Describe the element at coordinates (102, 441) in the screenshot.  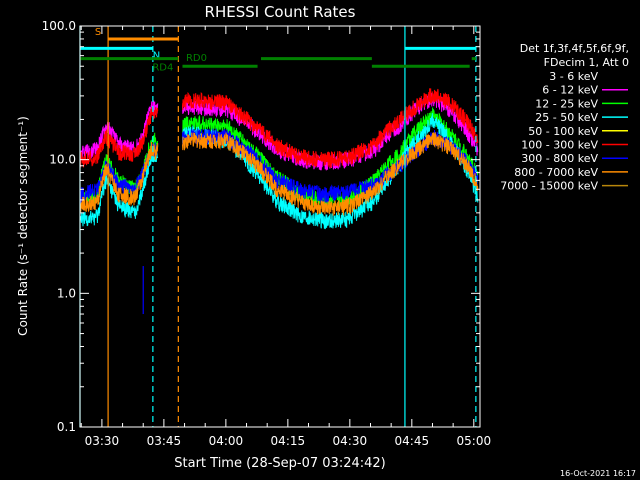
I see `x-tick-label: 03:30` at that location.